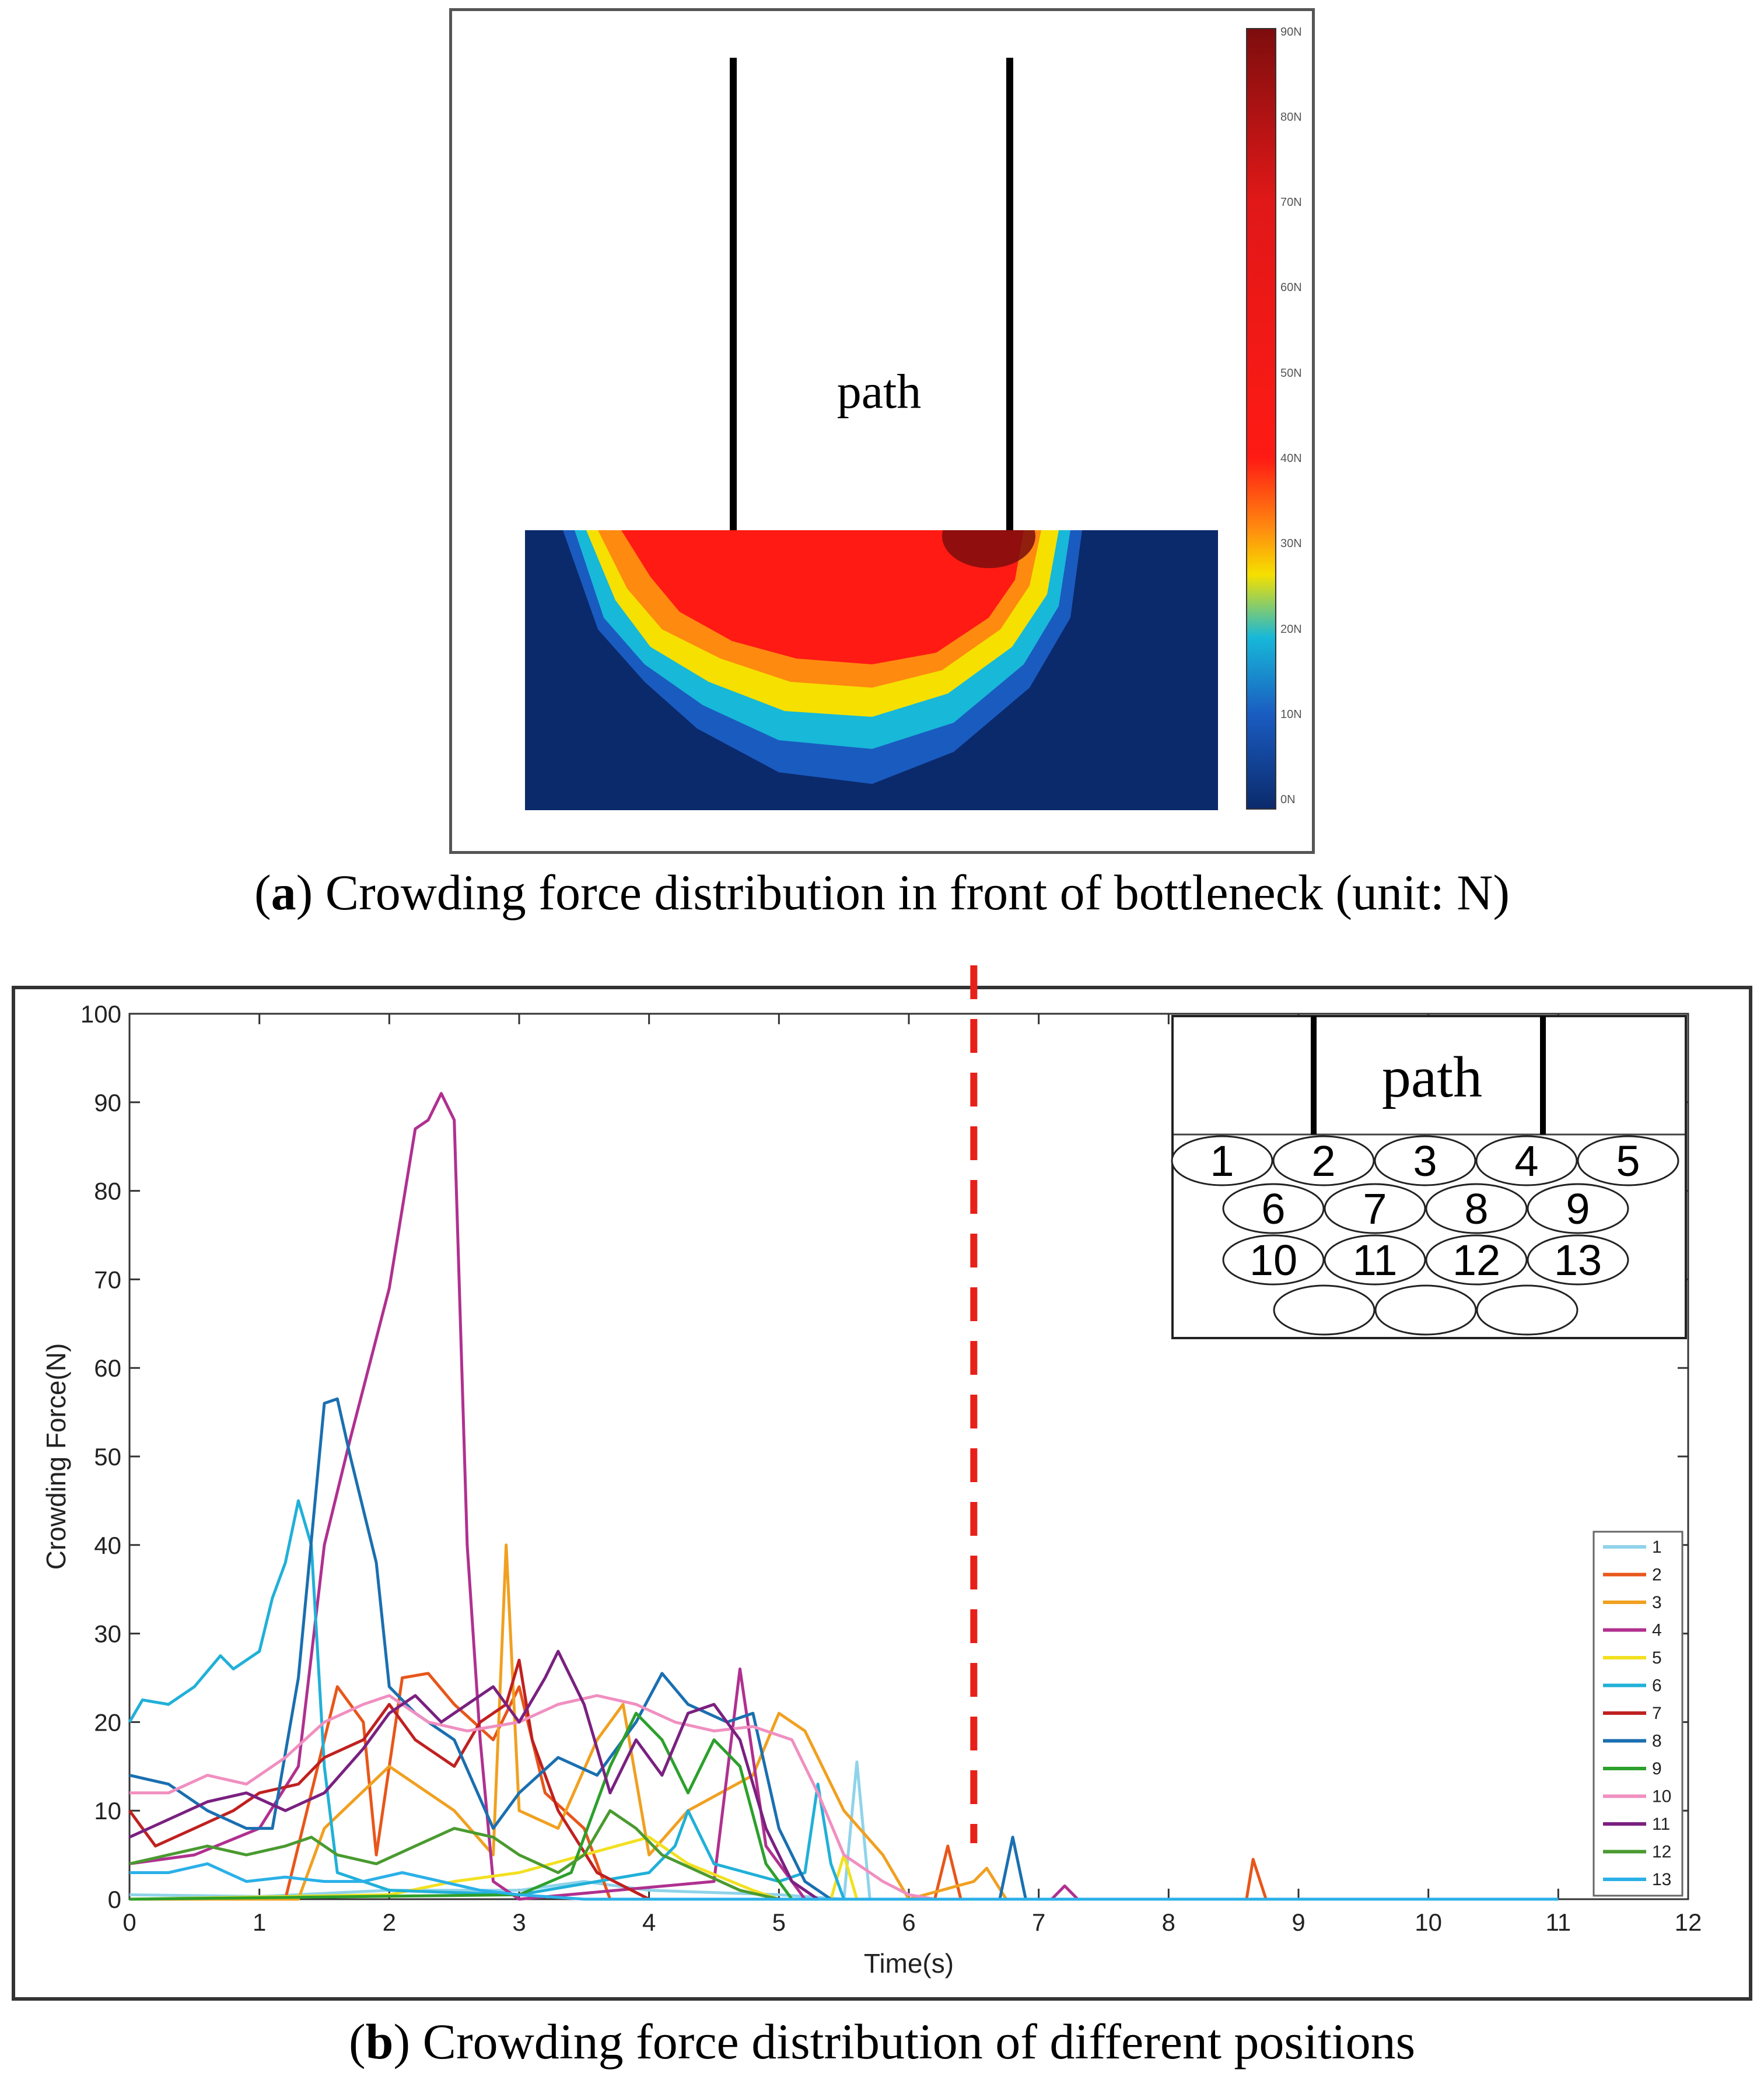 This screenshot has width=1764, height=2080. Describe the element at coordinates (1291, 543) in the screenshot. I see `colorbar-tick: 30N` at that location.